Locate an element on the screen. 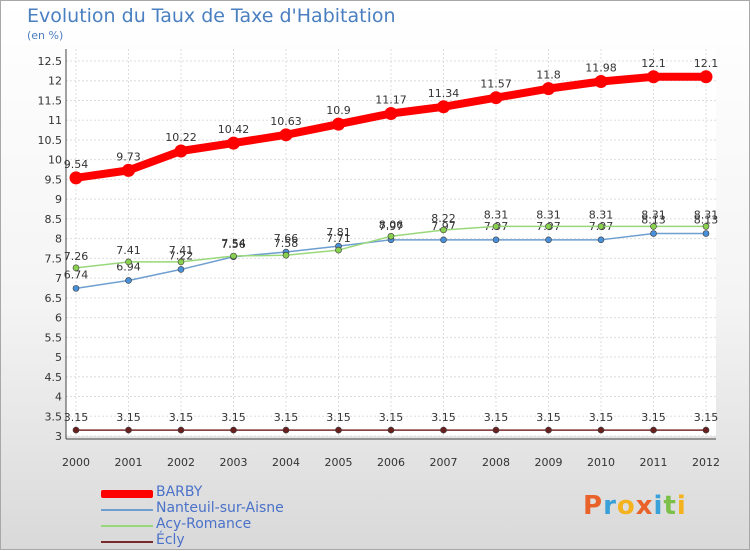 This screenshot has height=551, width=750. logo-letter: o is located at coordinates (626, 506).